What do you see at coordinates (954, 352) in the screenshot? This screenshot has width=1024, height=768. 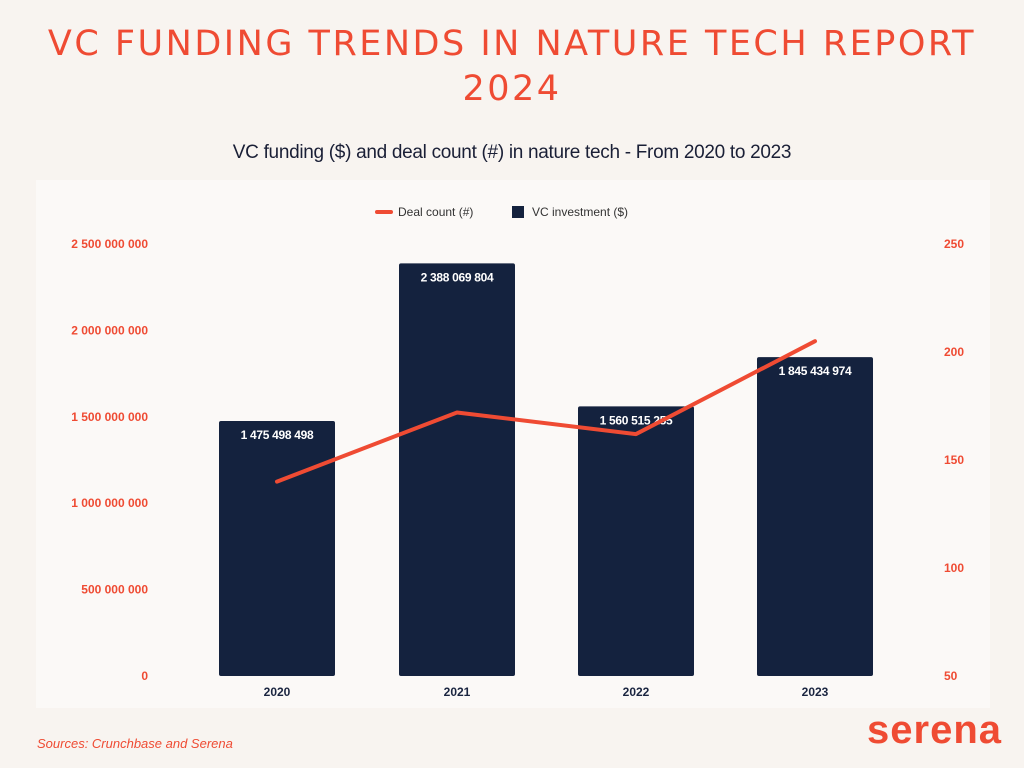 I see `right-axis-tick: 200` at bounding box center [954, 352].